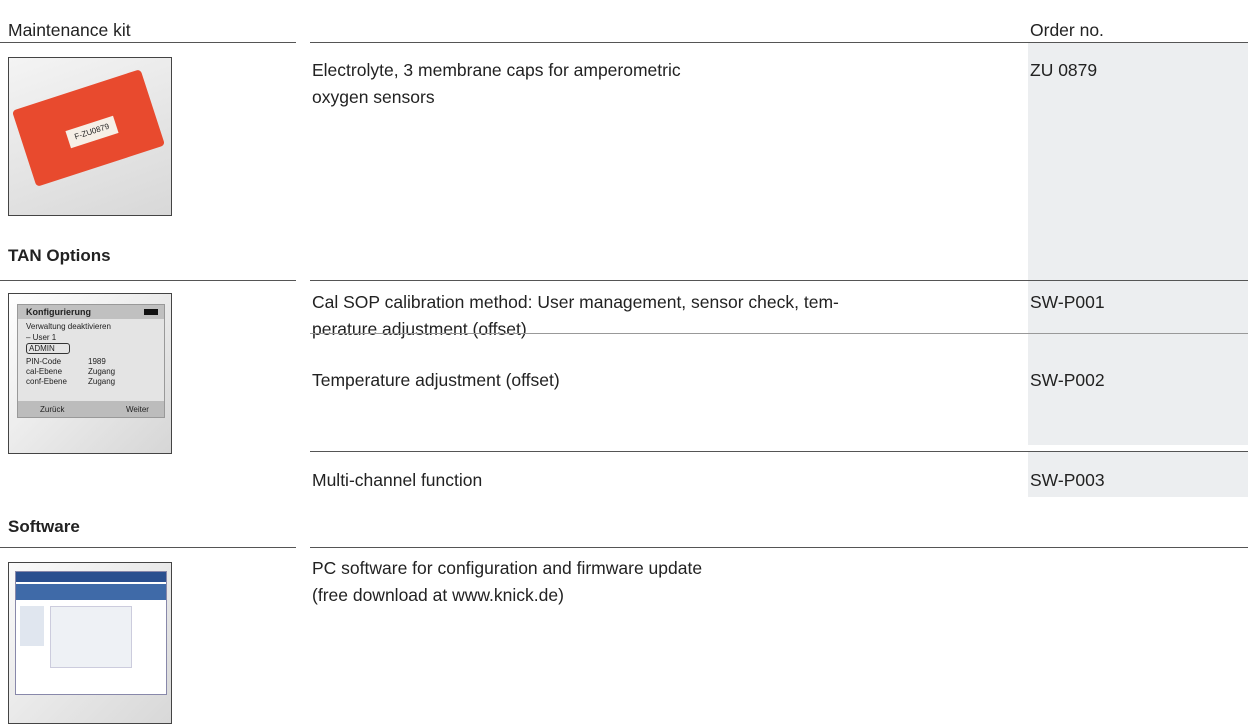 The image size is (1248, 724). What do you see at coordinates (44, 371) in the screenshot?
I see `screen-field: cal-Ebene` at bounding box center [44, 371].